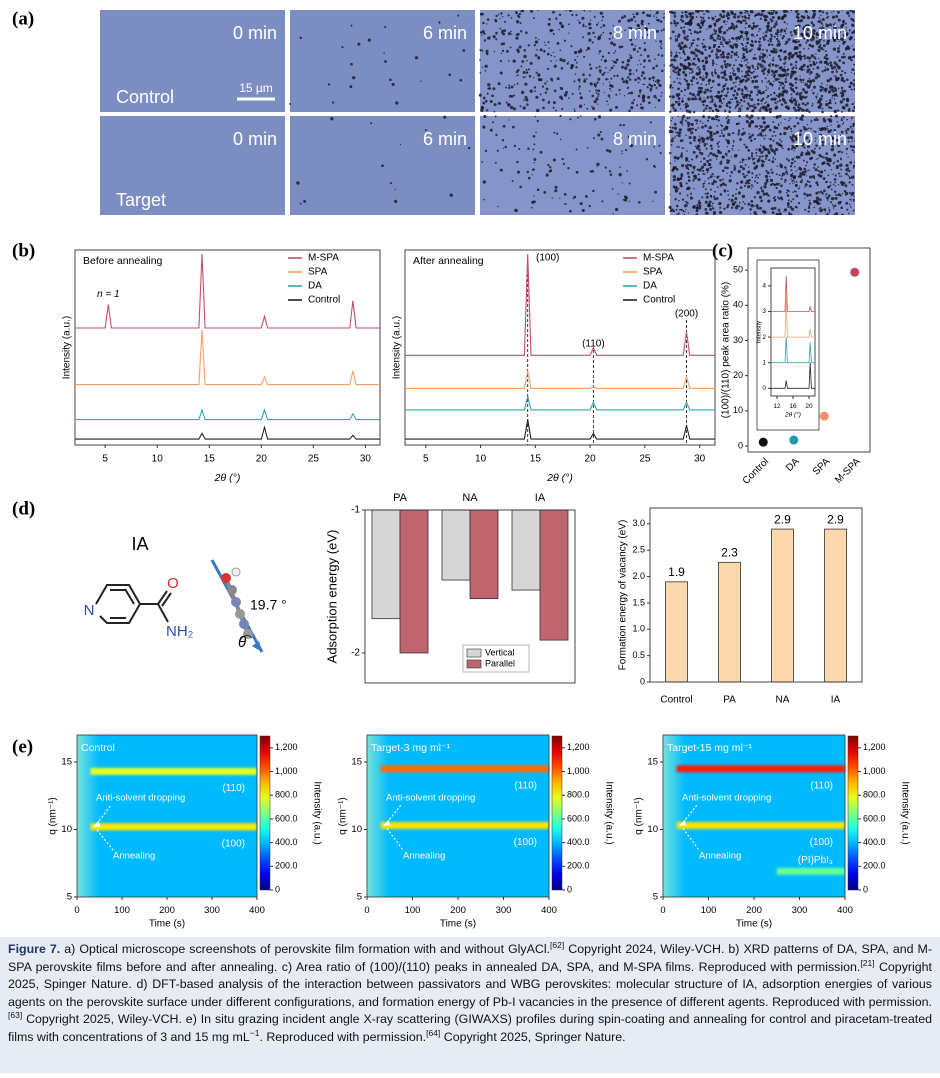 Image resolution: width=940 pixels, height=1078 pixels. Describe the element at coordinates (788, 345) in the screenshot. I see `inset-box` at that location.